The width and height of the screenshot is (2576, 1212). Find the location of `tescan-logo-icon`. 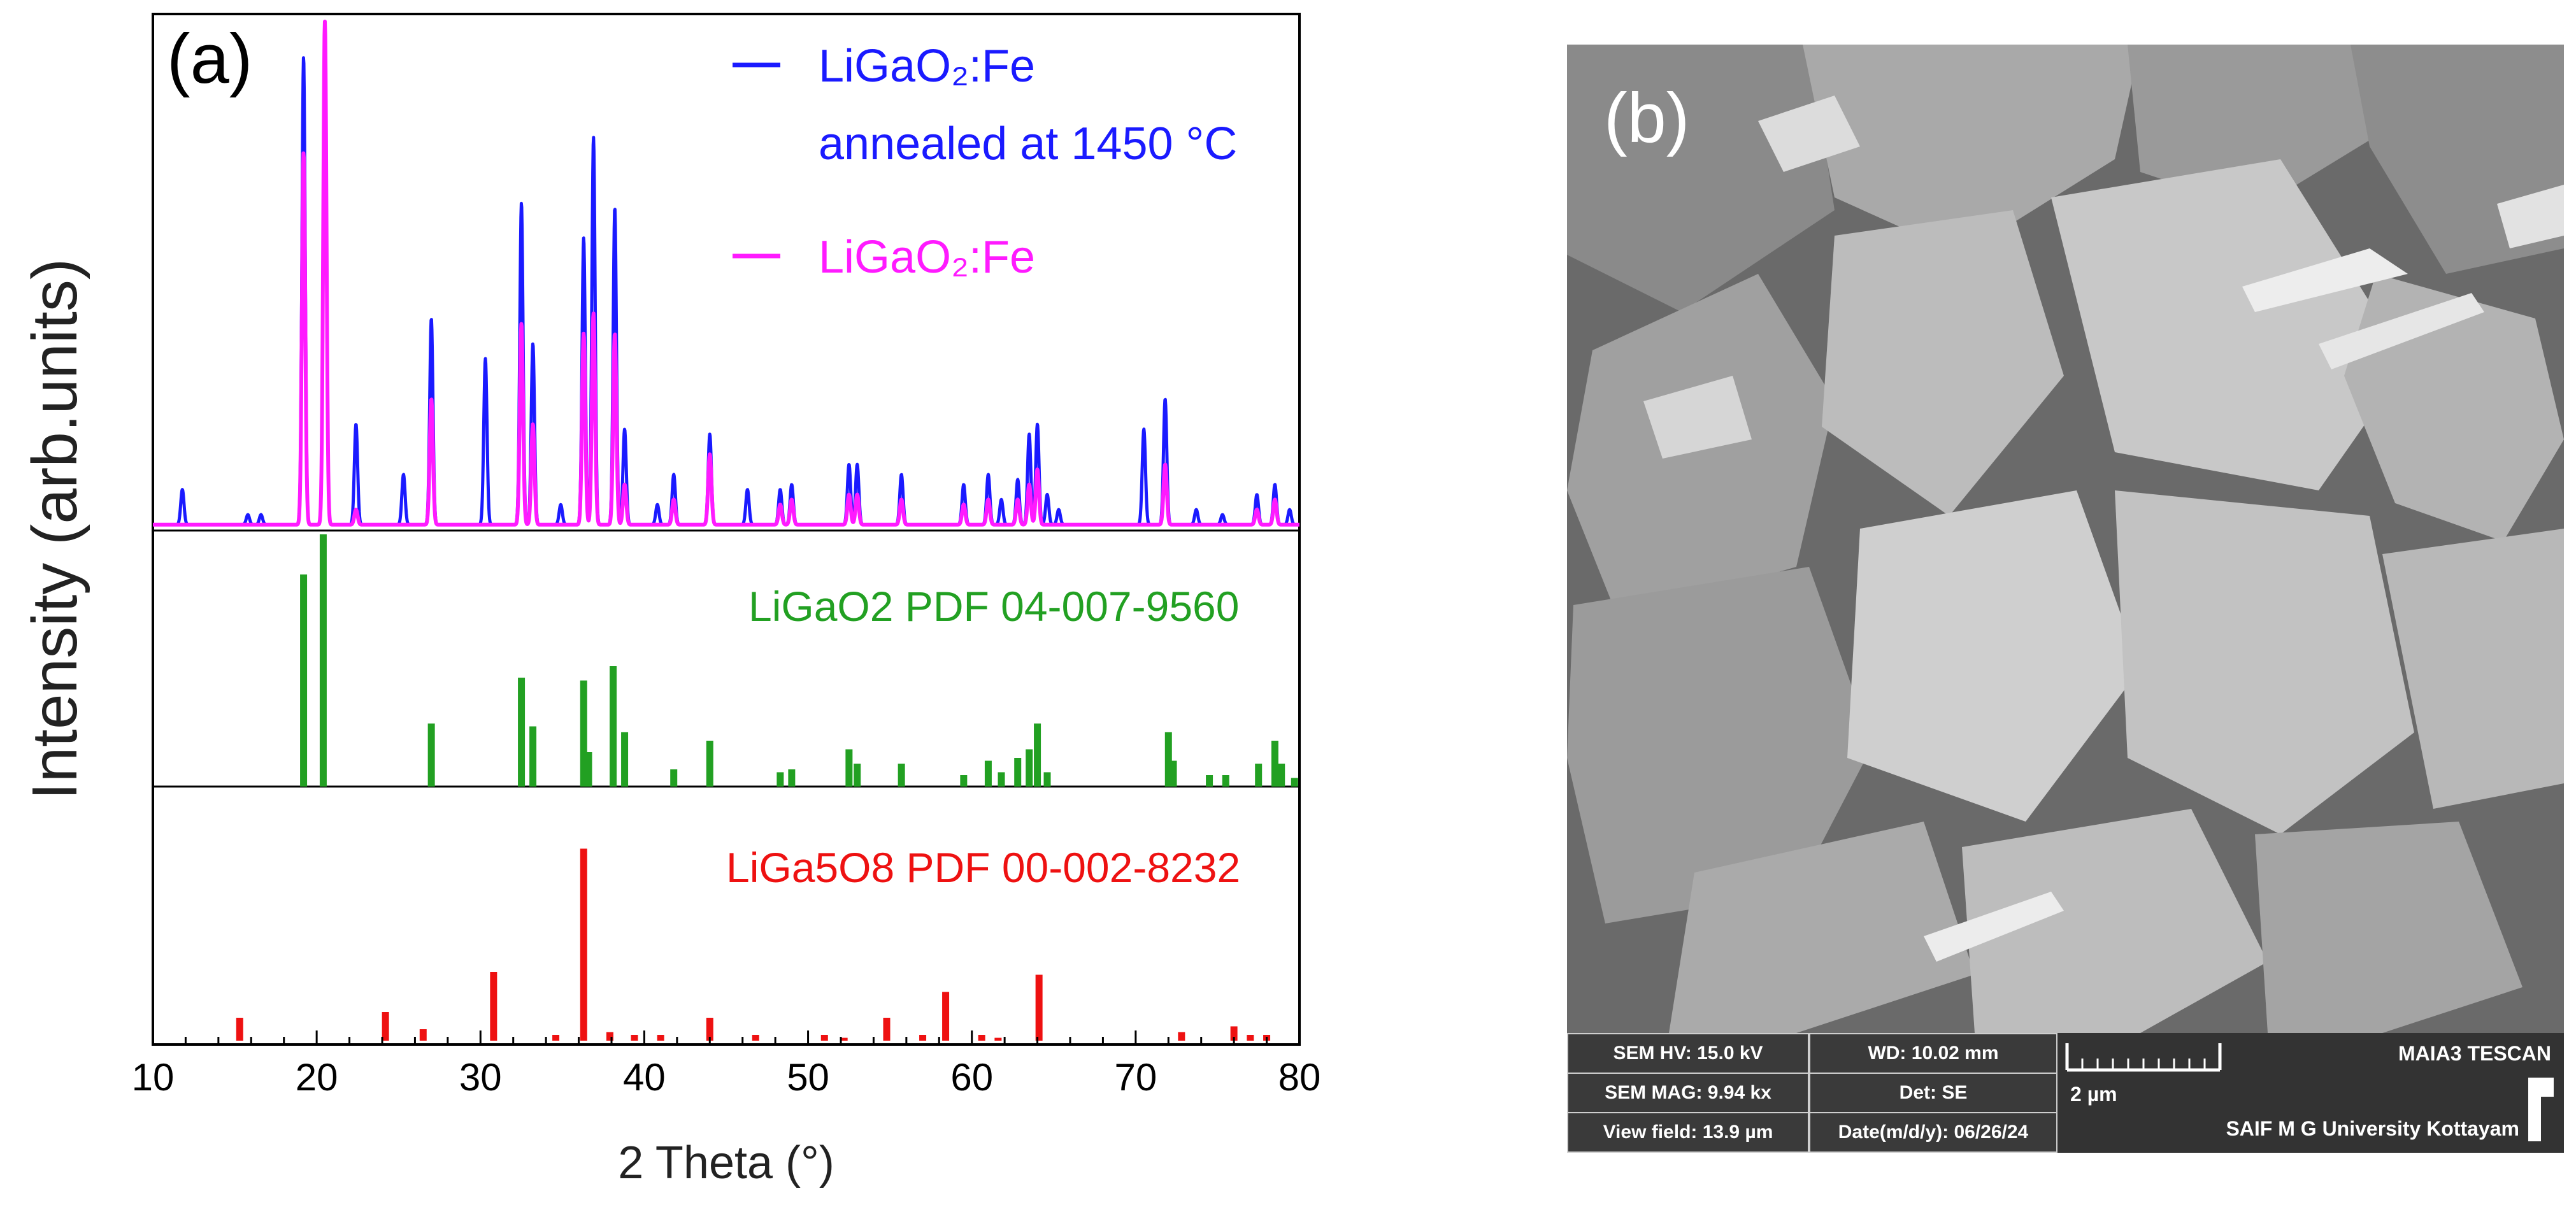

tescan-logo-icon is located at coordinates (2541, 1109).